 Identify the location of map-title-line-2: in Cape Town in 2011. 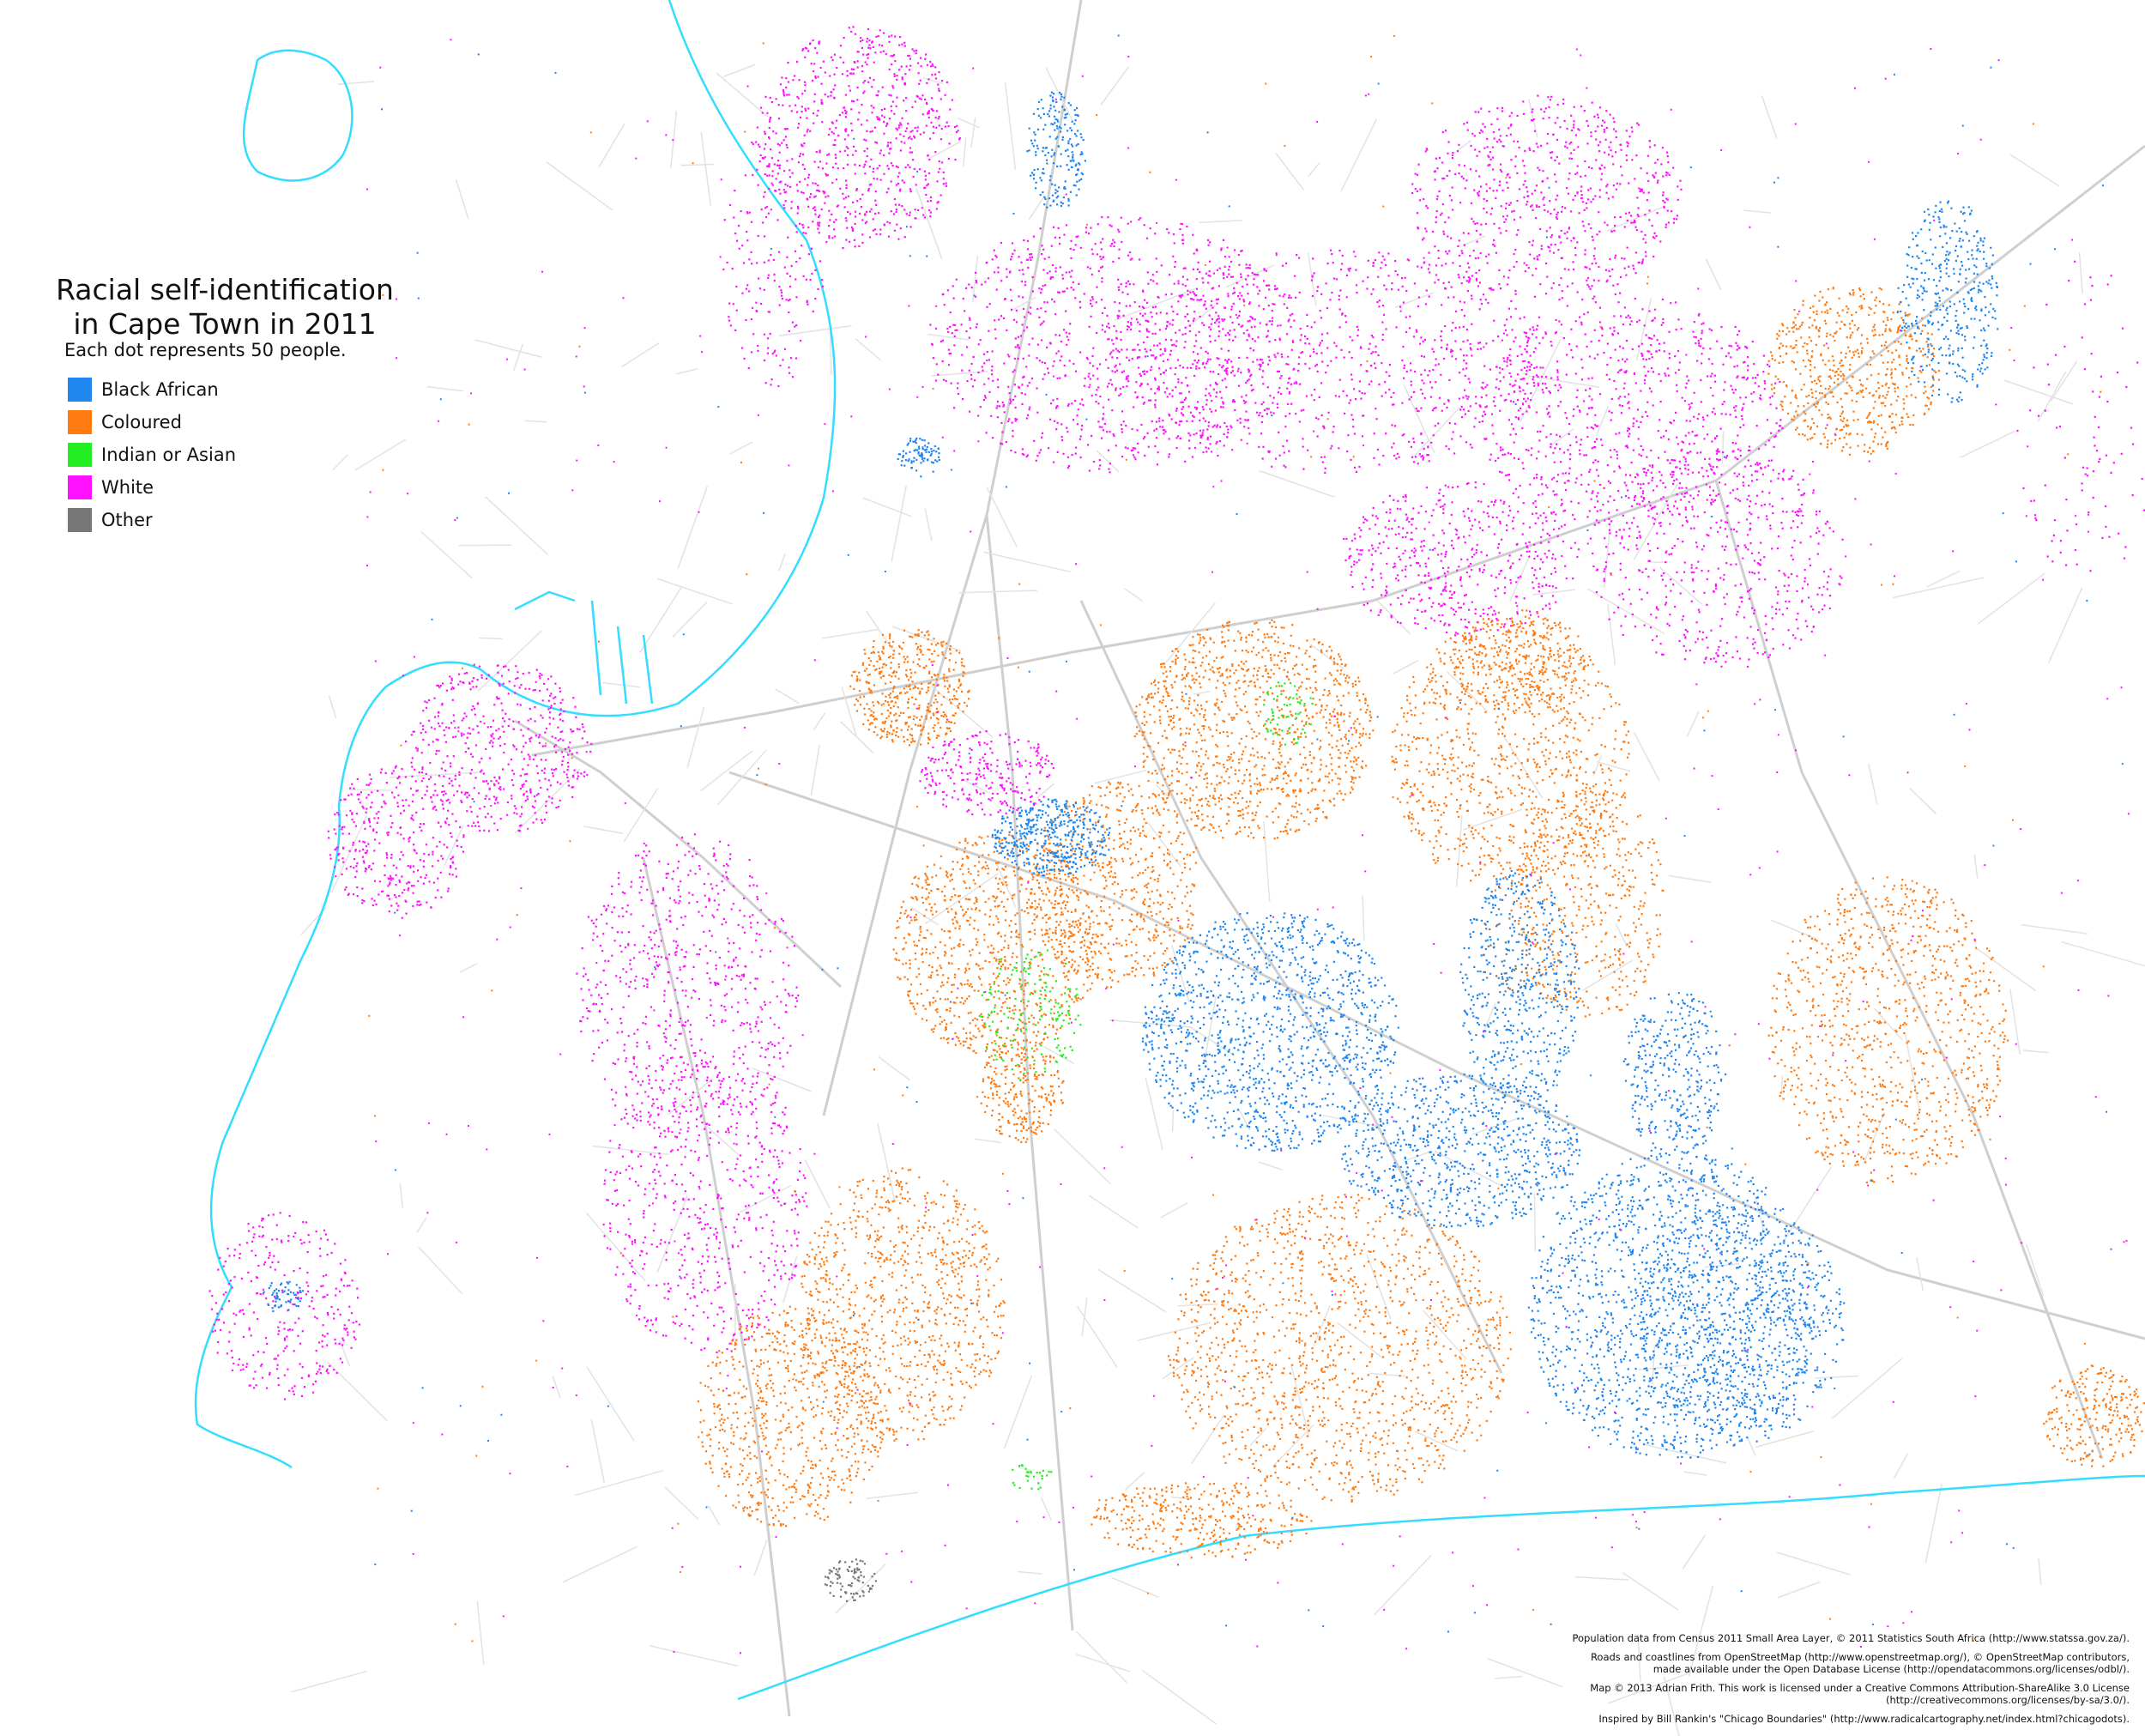
(225, 324).